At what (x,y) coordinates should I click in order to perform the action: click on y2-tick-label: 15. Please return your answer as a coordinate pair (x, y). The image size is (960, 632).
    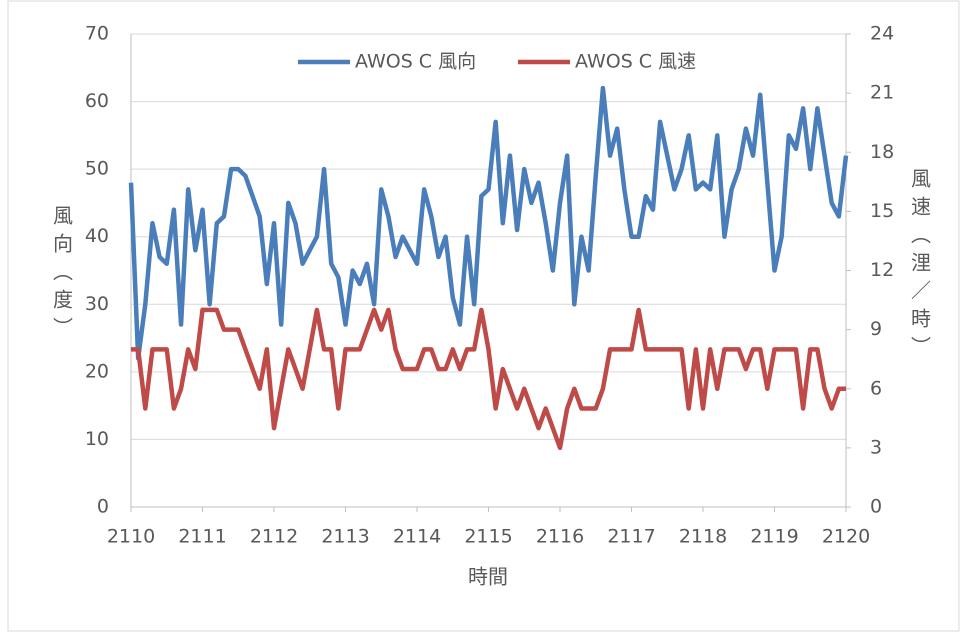
    Looking at the image, I should click on (882, 211).